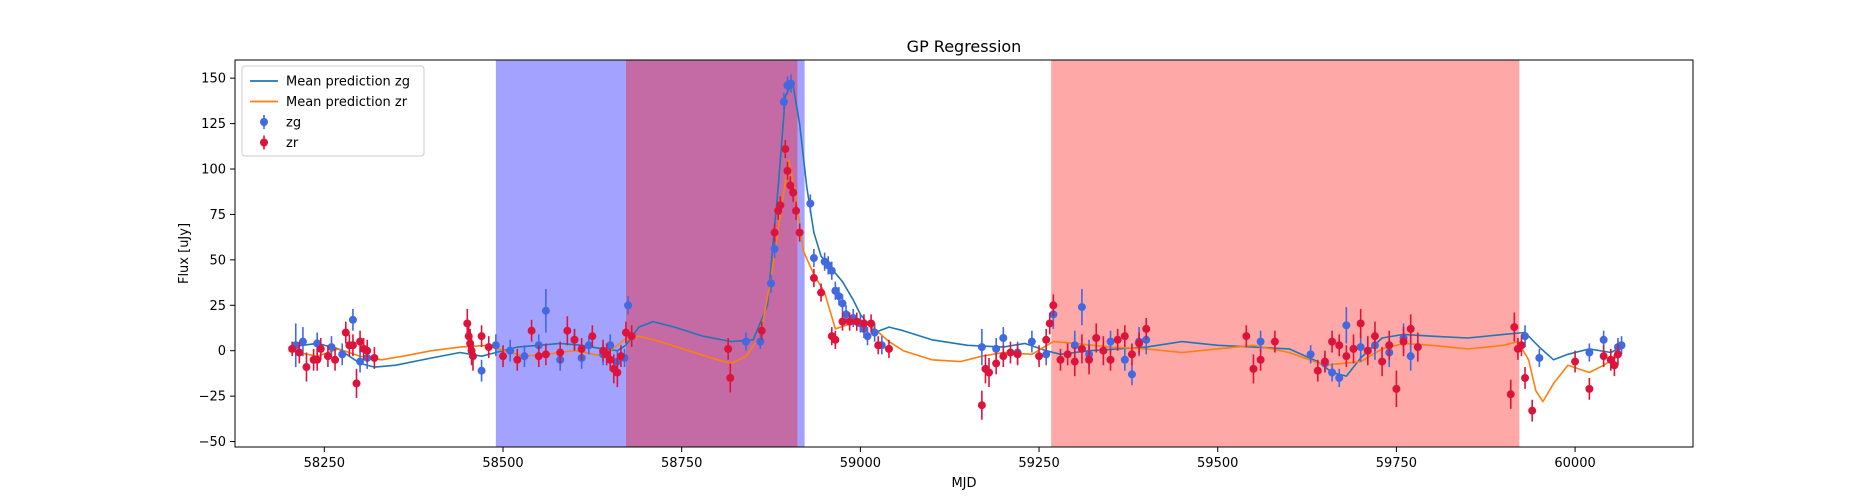  Describe the element at coordinates (264, 142) in the screenshot. I see `legend-marker-swatch` at that location.